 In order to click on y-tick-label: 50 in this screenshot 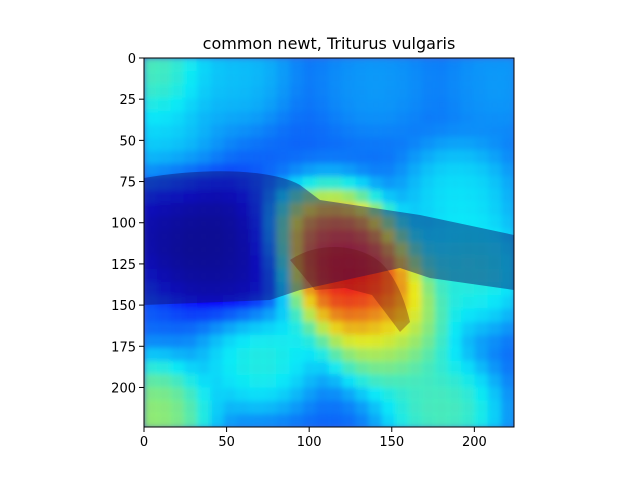, I will do `click(127, 141)`.